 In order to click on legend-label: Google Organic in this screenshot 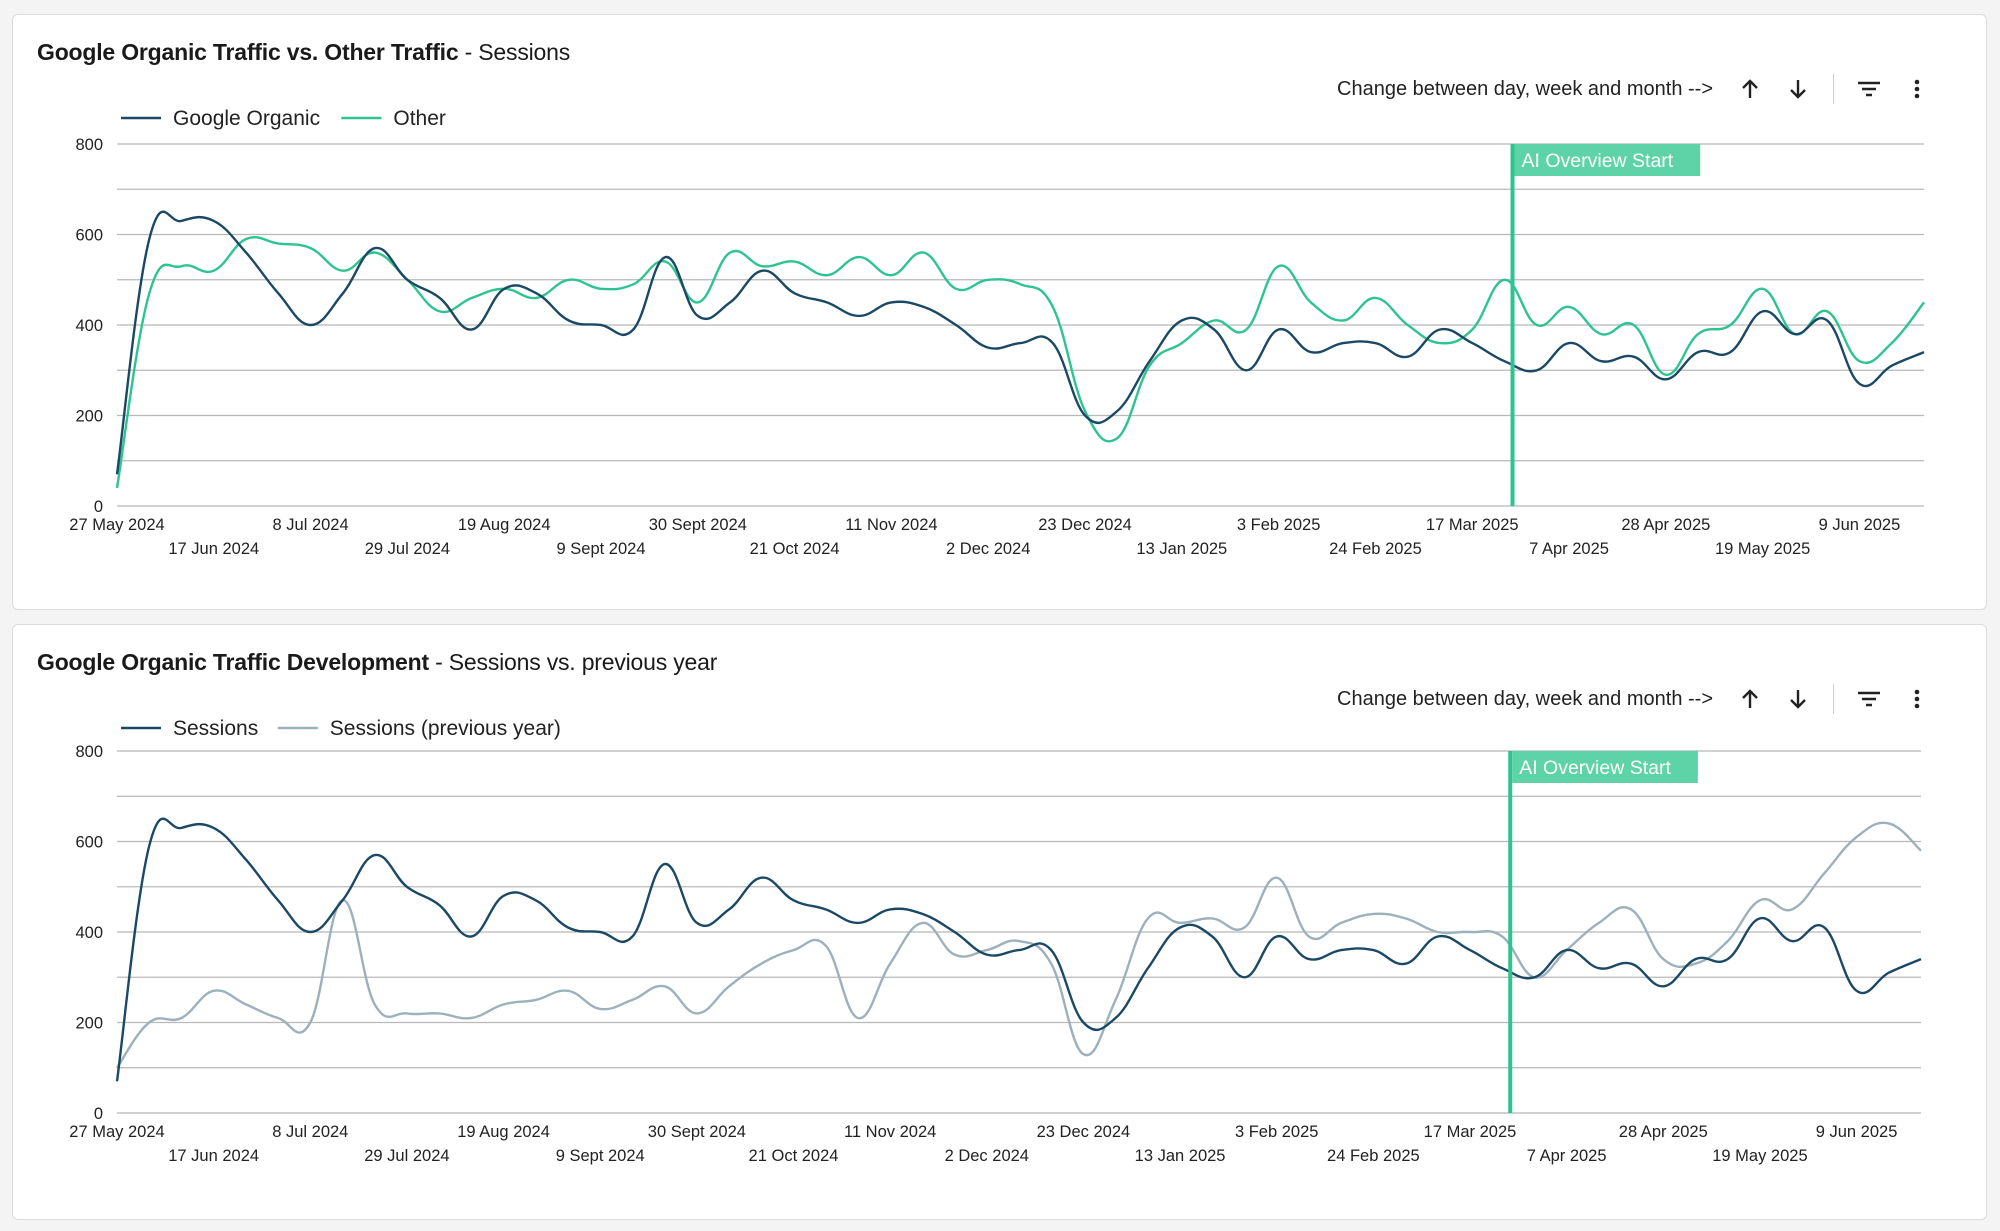, I will do `click(246, 118)`.